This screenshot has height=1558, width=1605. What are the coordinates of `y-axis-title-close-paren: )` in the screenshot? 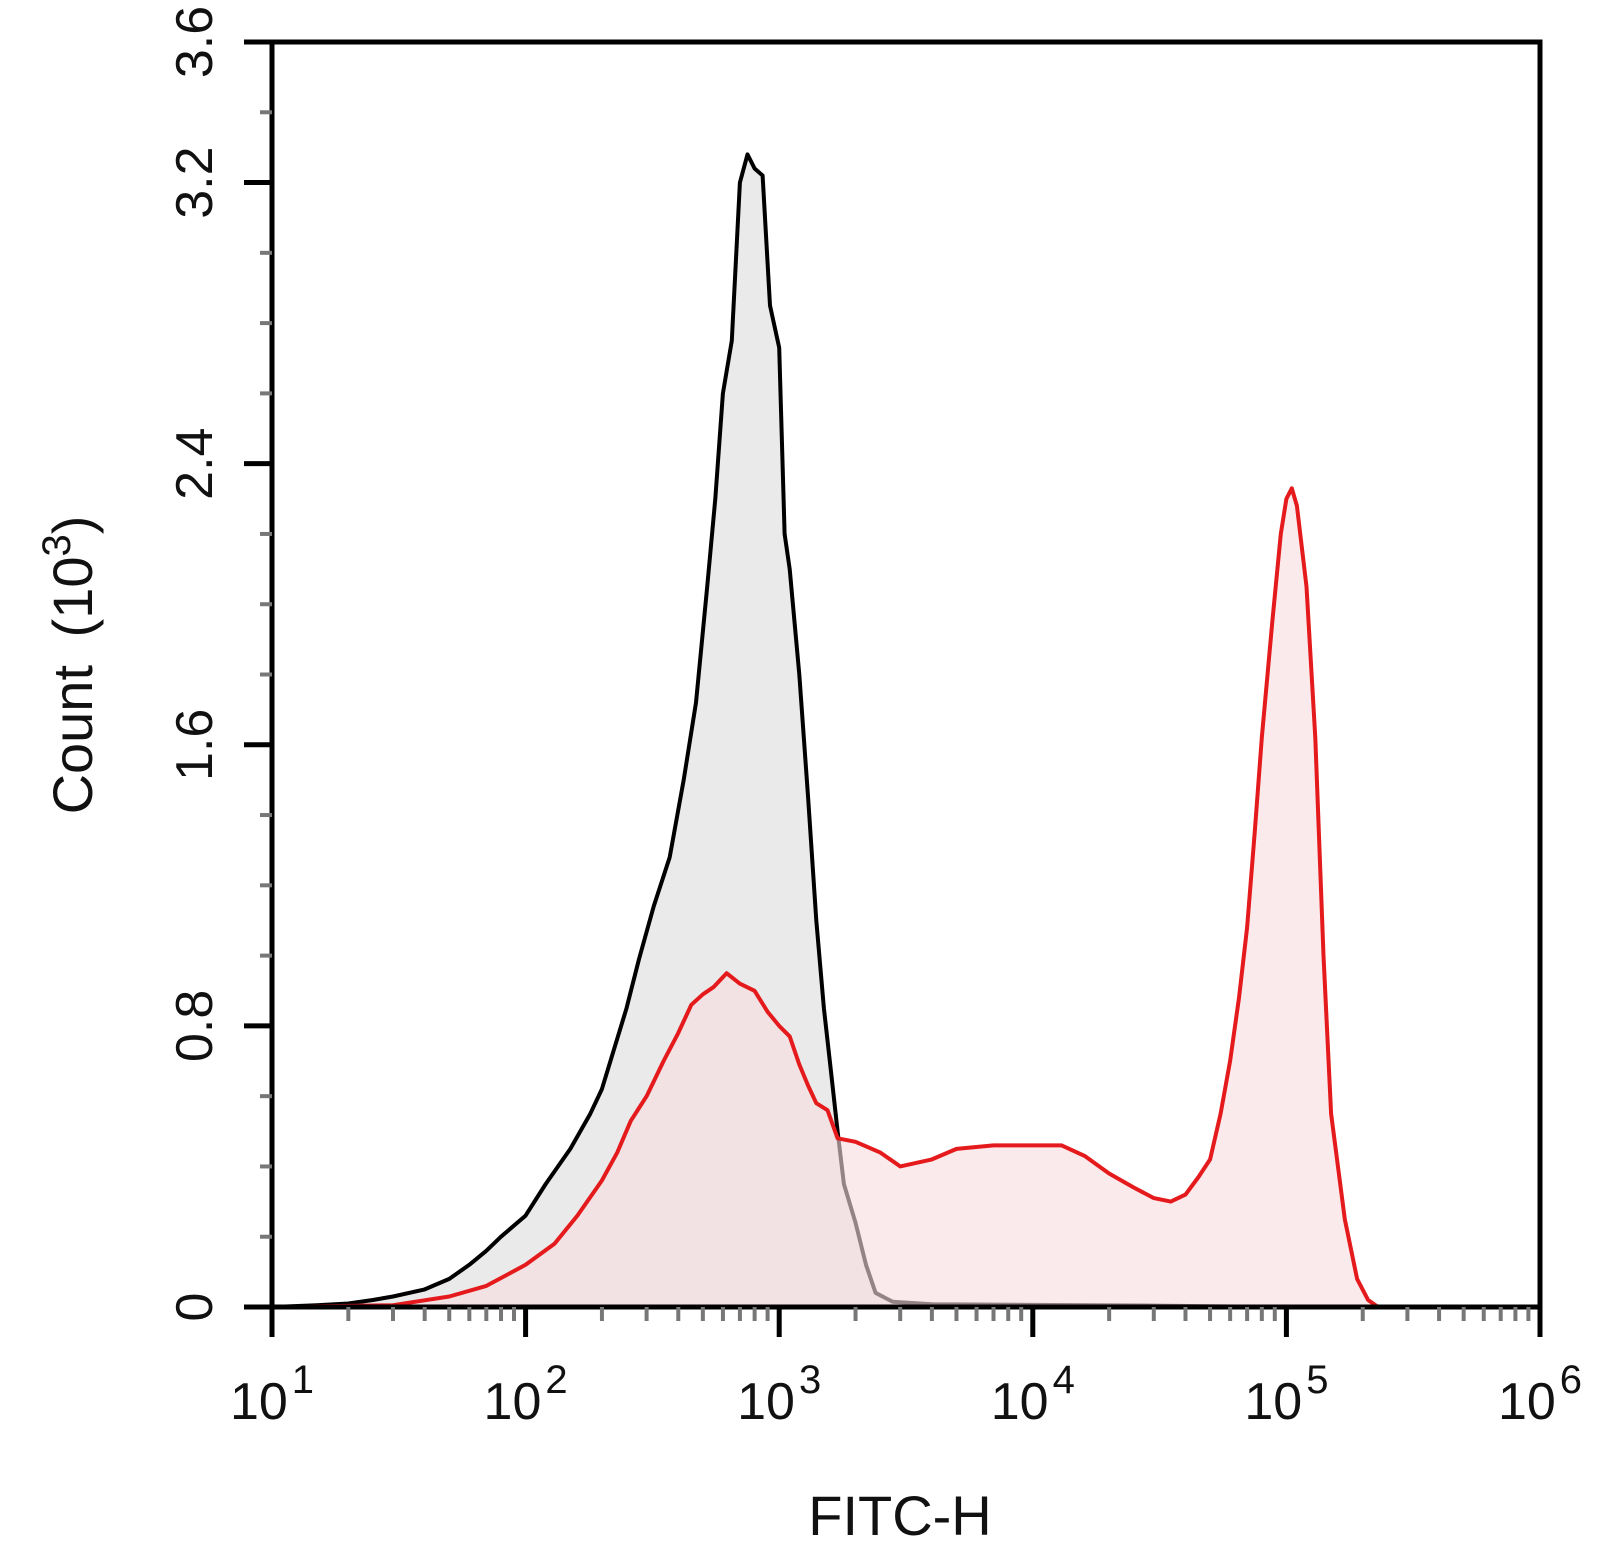 It's located at (72, 525).